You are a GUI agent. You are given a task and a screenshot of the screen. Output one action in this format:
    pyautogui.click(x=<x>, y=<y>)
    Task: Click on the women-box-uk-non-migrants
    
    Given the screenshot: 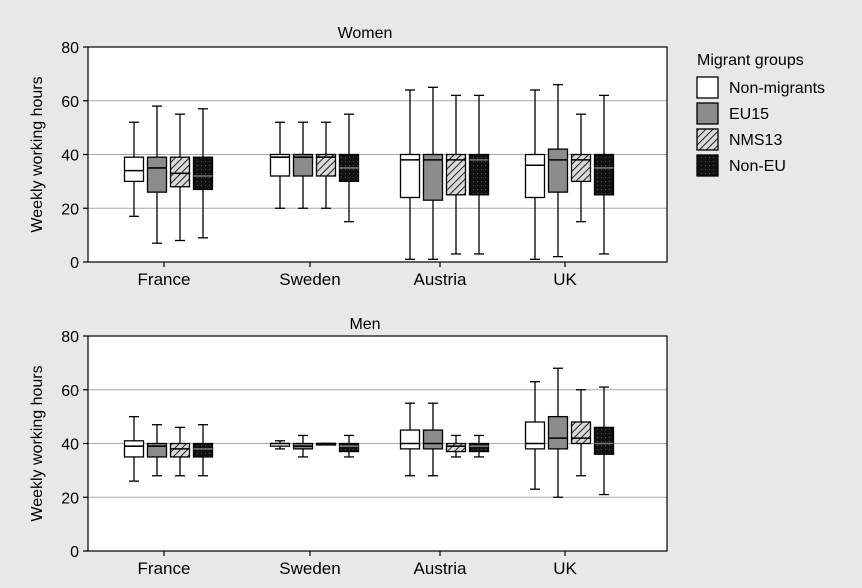 What is the action you would take?
    pyautogui.click(x=535, y=174)
    